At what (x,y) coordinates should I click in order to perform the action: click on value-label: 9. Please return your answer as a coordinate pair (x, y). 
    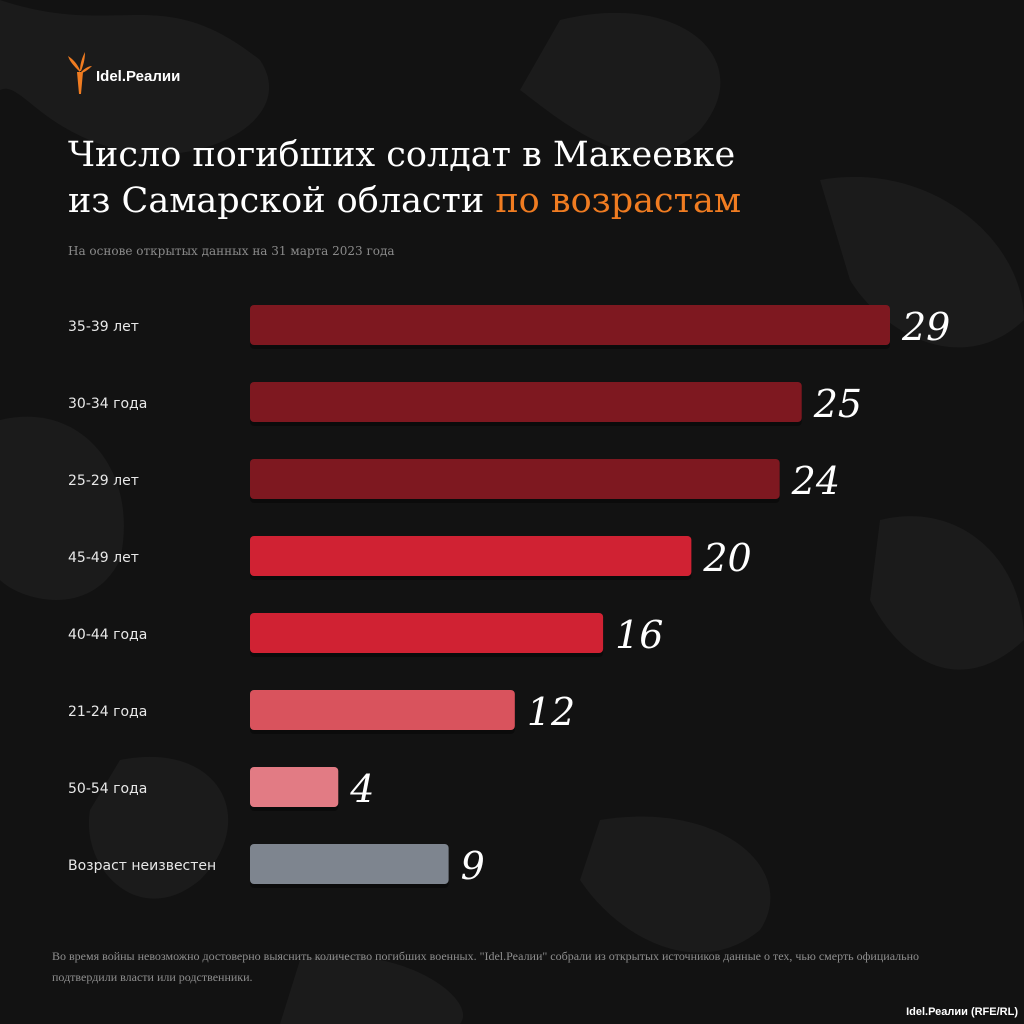
    Looking at the image, I should click on (473, 866).